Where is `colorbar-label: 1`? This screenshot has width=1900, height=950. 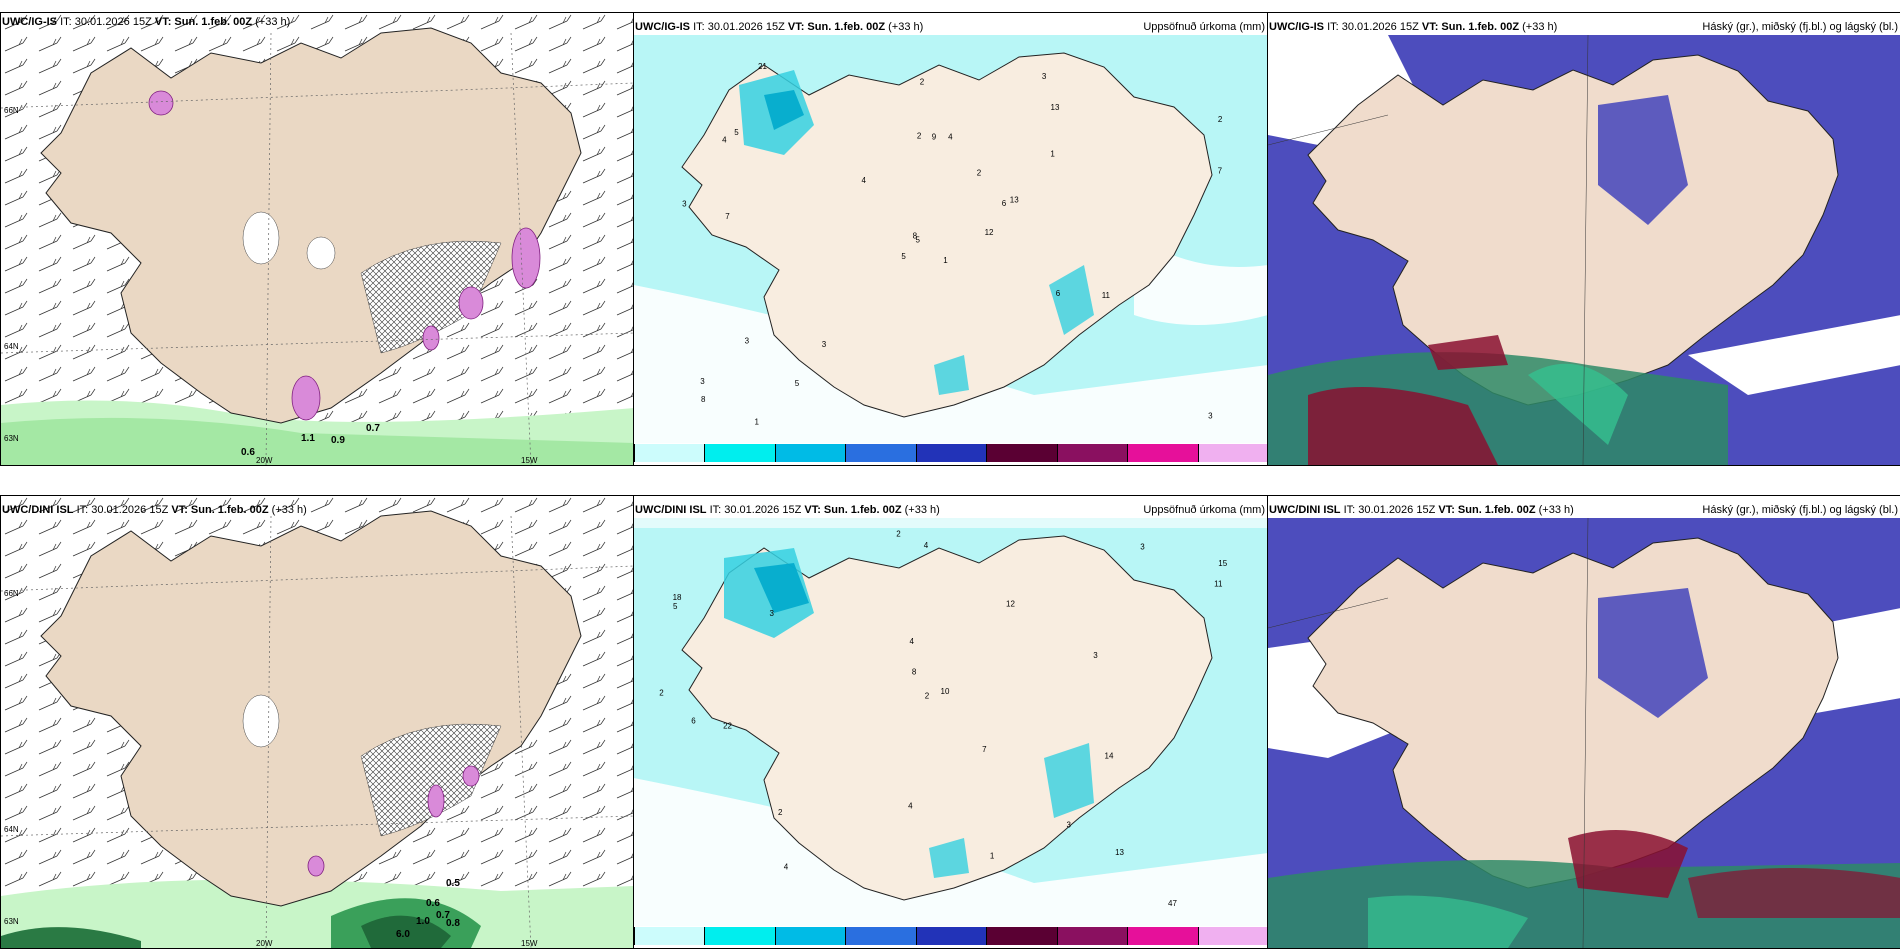 colorbar-label: 1 is located at coordinates (638, 465).